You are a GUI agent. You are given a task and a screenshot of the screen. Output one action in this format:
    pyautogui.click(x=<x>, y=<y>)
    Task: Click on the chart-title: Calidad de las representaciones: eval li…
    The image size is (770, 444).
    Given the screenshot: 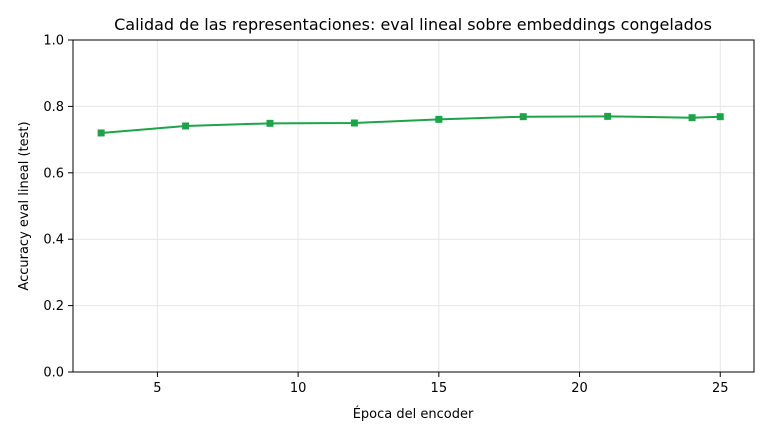 What is the action you would take?
    pyautogui.click(x=413, y=24)
    